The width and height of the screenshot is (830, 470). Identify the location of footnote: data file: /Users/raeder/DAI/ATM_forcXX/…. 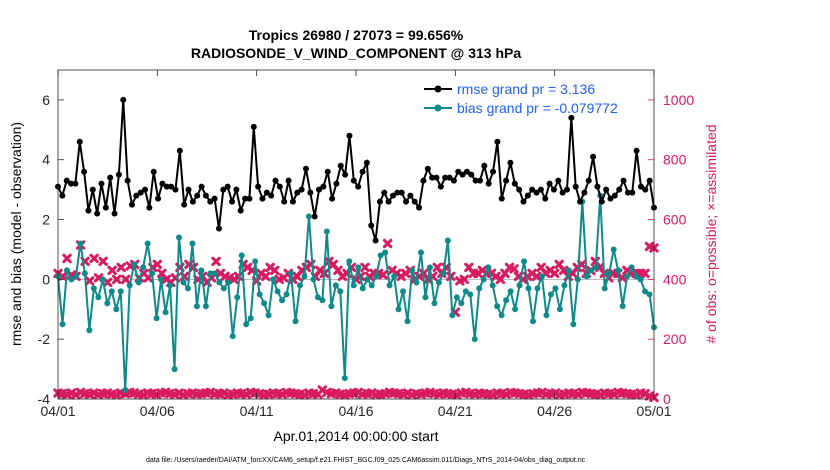
(366, 460).